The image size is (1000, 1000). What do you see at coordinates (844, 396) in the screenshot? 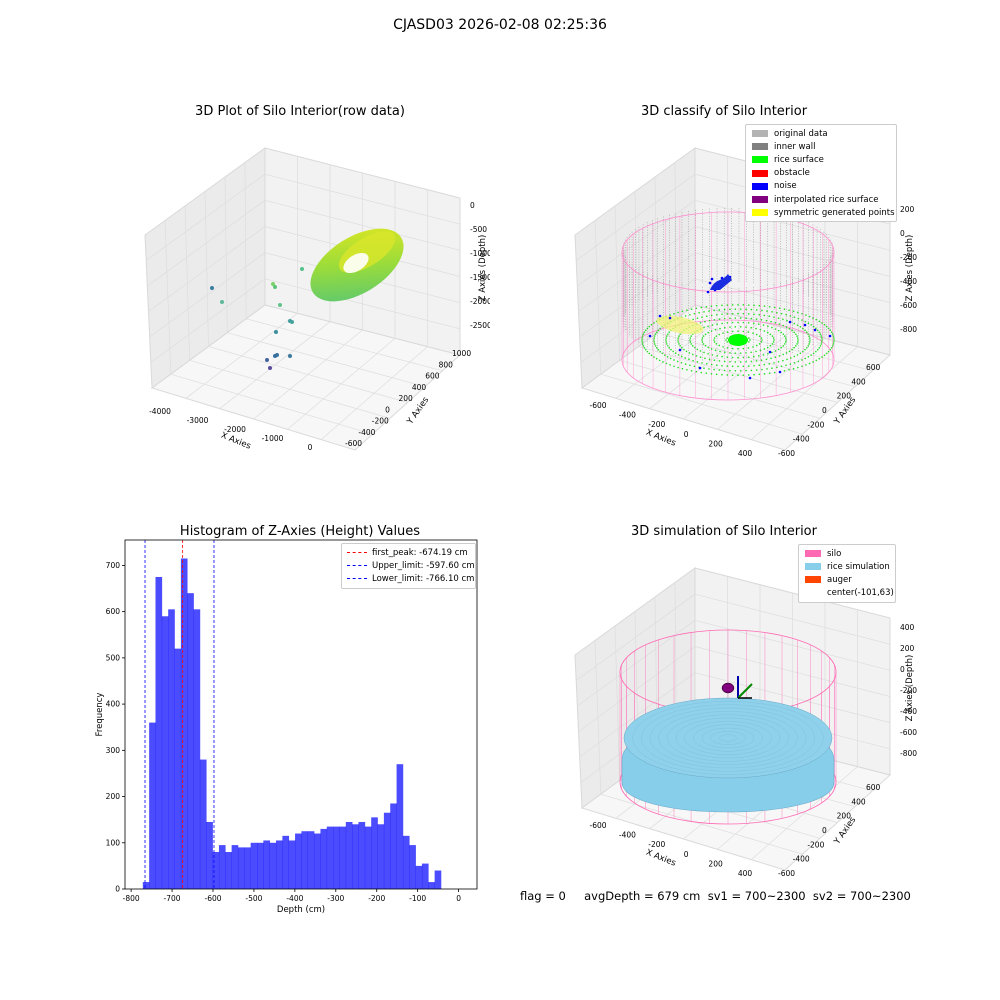
I see `classify-y-tick-label: 200` at bounding box center [844, 396].